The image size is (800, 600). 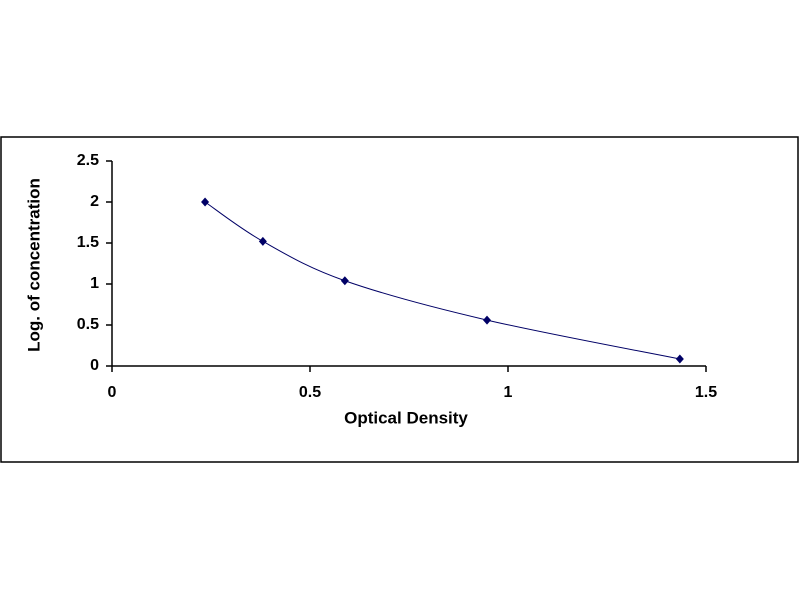 I want to click on x-tick-label: 1, so click(x=508, y=392).